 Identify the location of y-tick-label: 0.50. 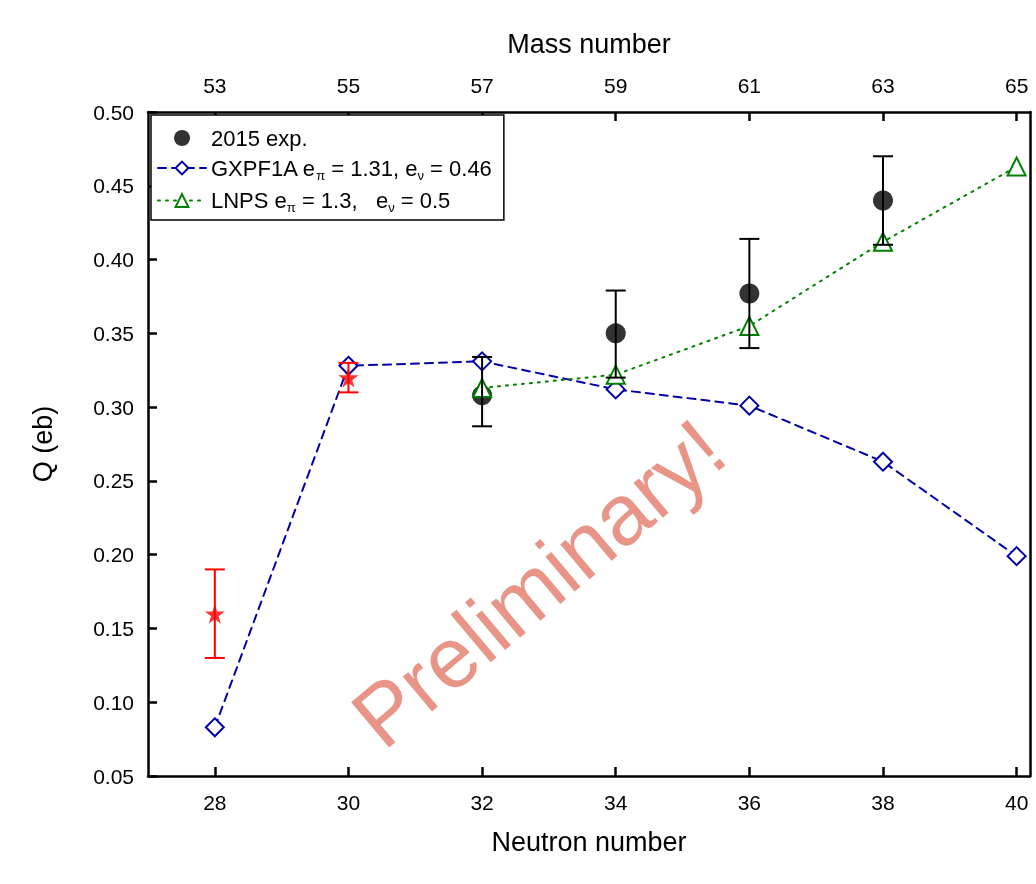
(113, 112).